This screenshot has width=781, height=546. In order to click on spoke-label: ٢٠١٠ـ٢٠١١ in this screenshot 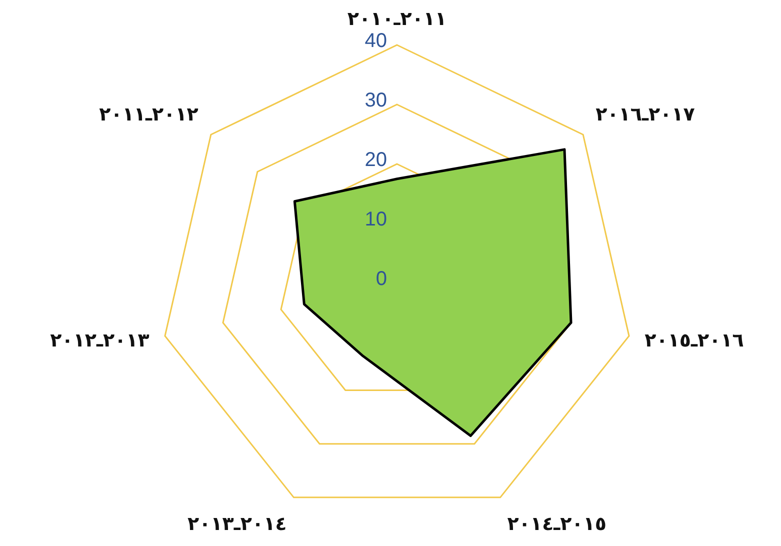, I will do `click(397, 19)`.